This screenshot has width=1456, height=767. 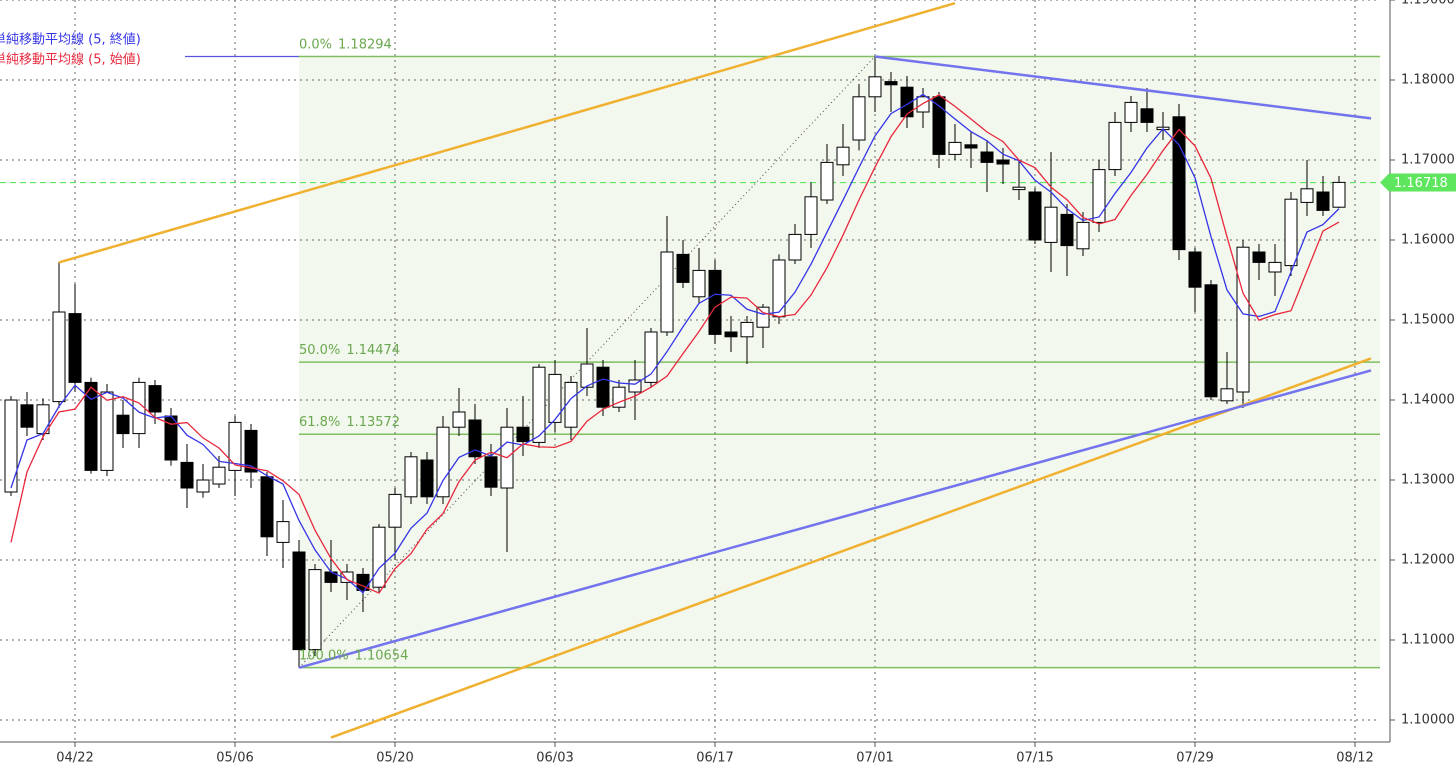 What do you see at coordinates (319, 422) in the screenshot?
I see `fibonacci-percent: 61.8%` at bounding box center [319, 422].